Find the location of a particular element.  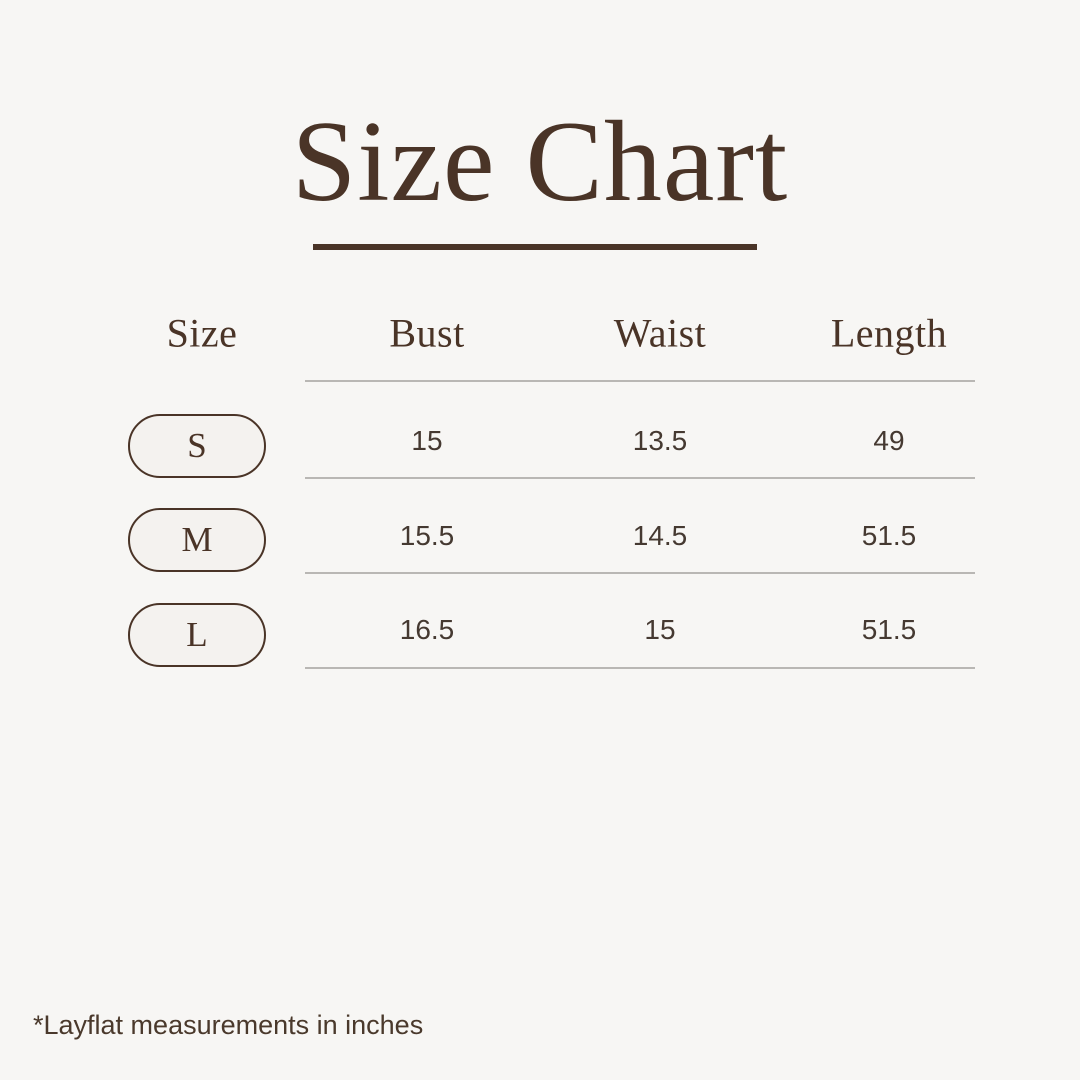

column-header-waist: Waist is located at coordinates (660, 333).